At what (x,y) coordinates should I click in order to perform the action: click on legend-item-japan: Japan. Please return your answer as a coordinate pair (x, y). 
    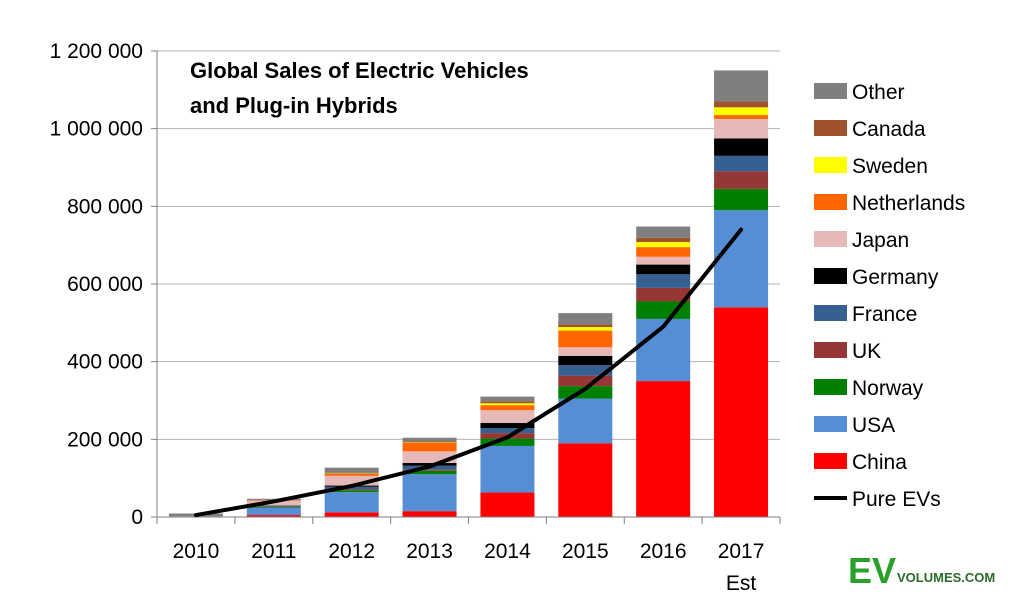
    Looking at the image, I should click on (861, 240).